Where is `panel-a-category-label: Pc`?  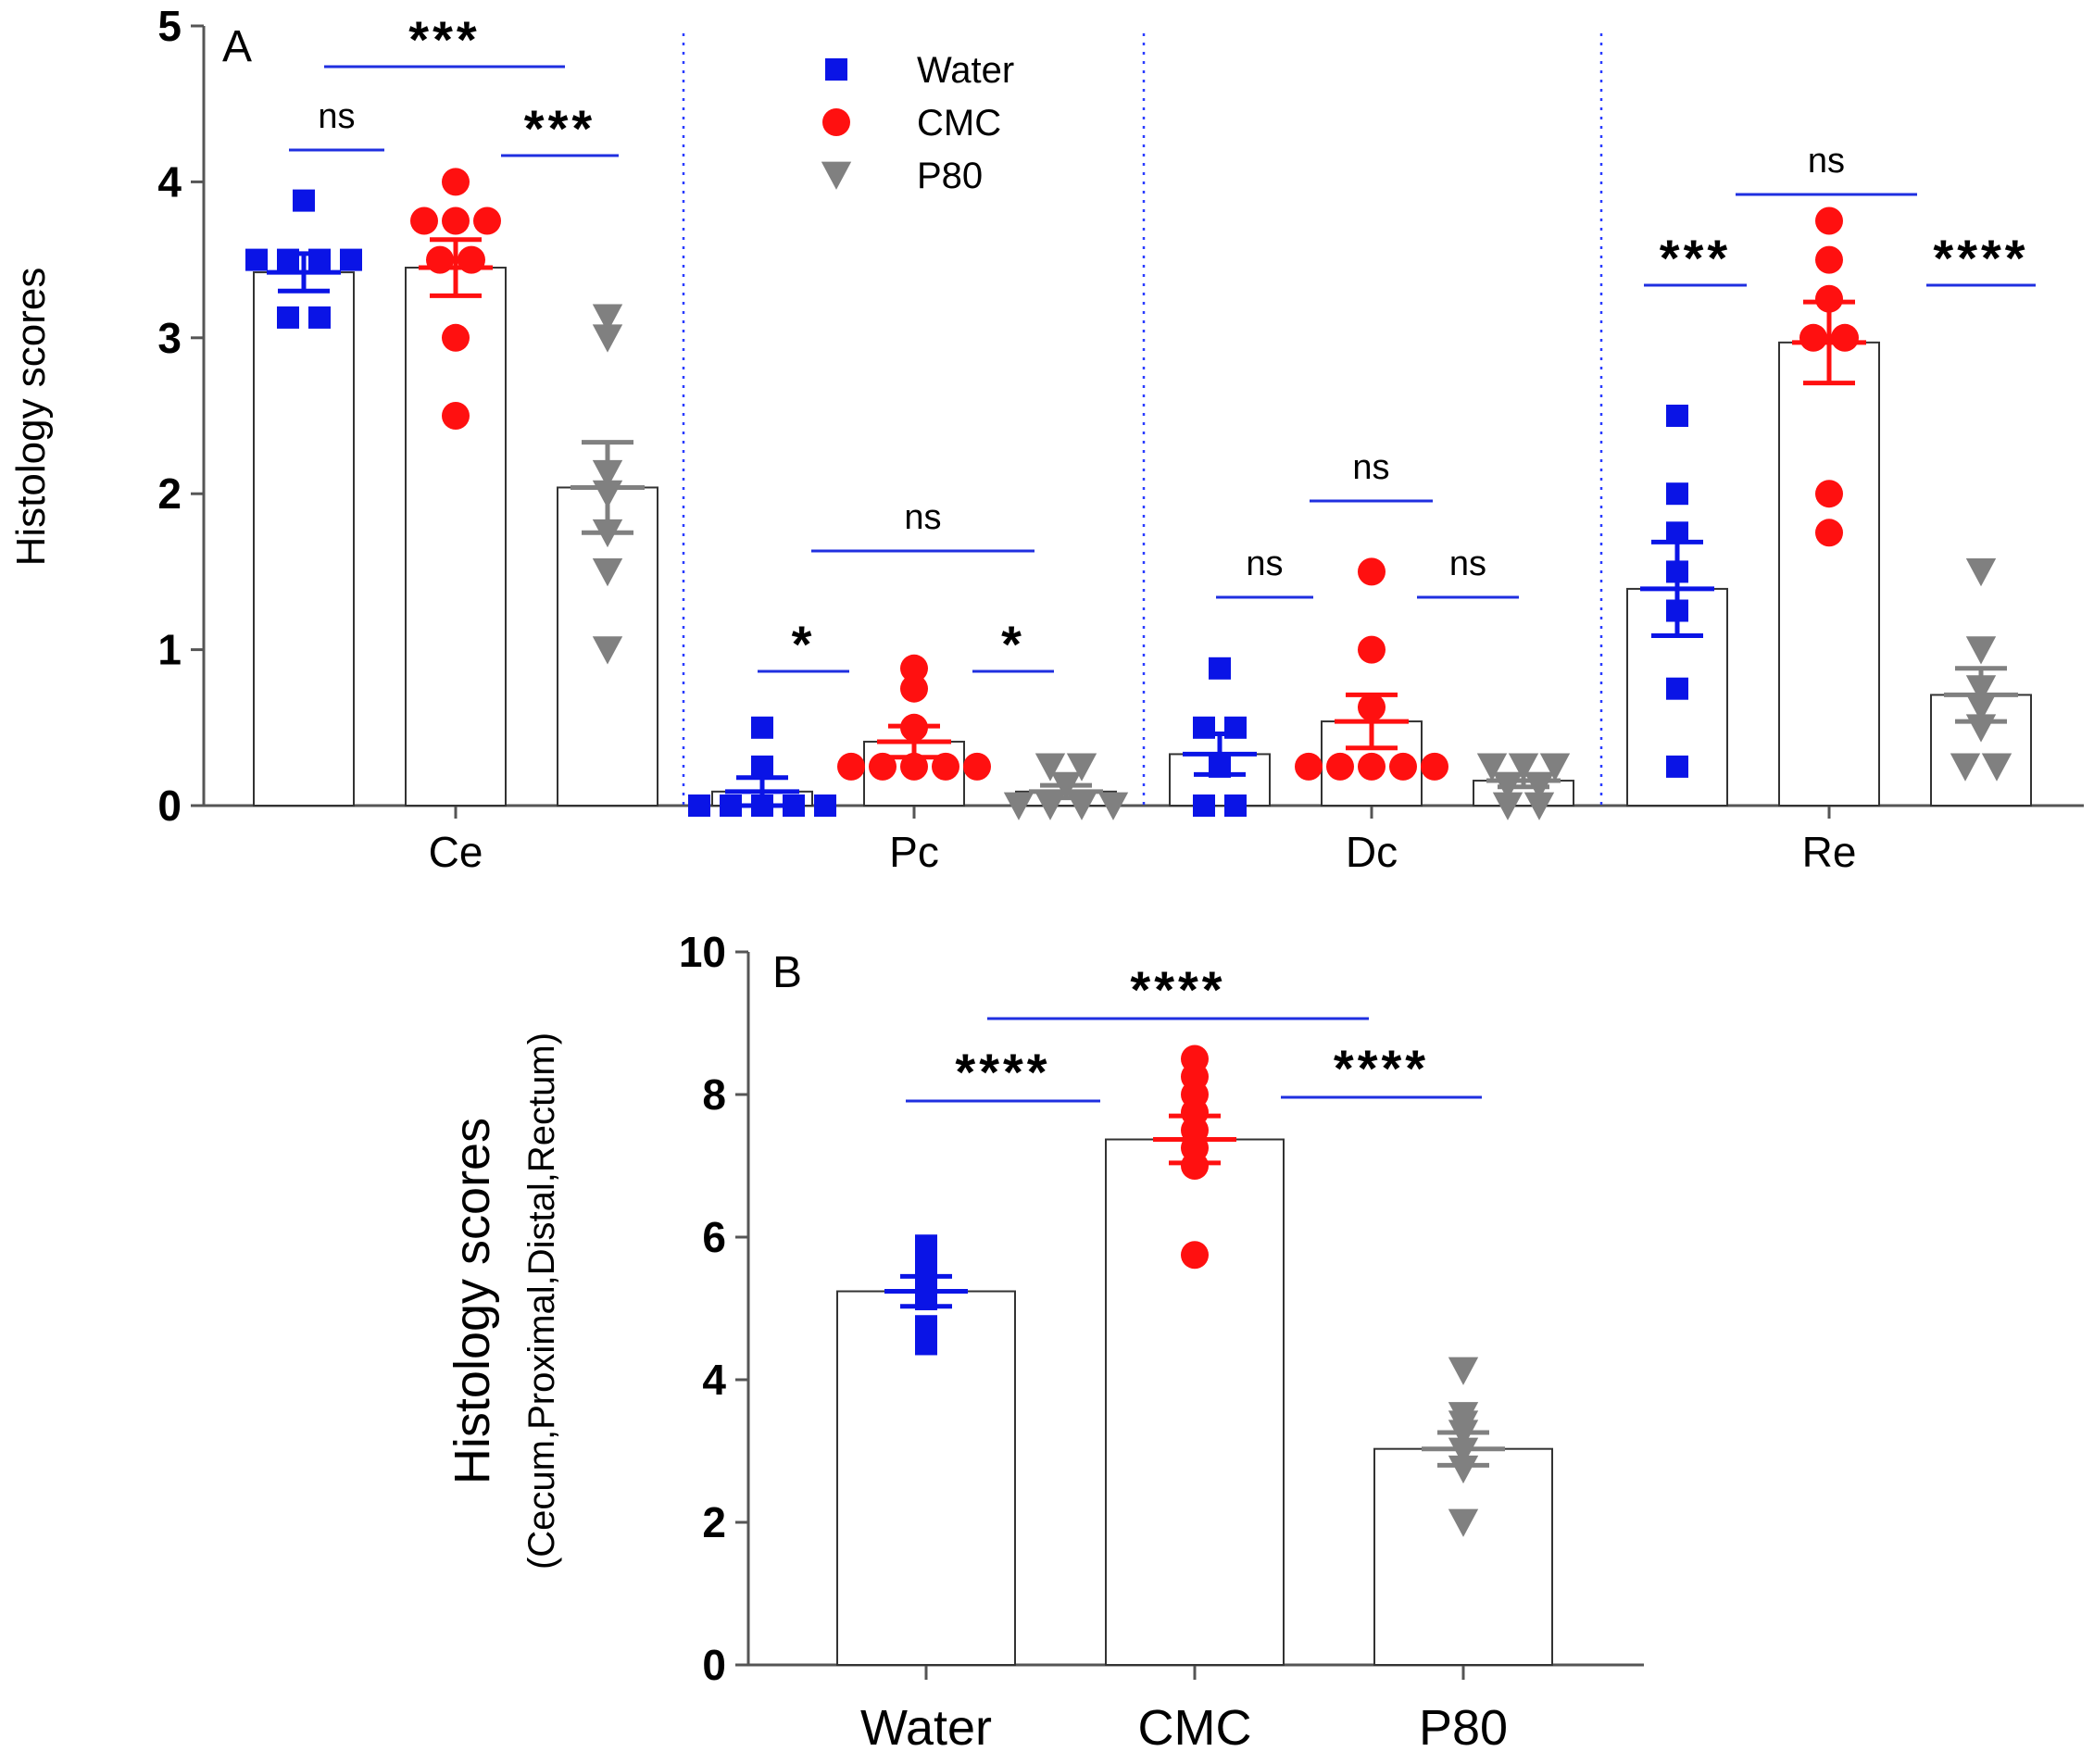 panel-a-category-label: Pc is located at coordinates (914, 852).